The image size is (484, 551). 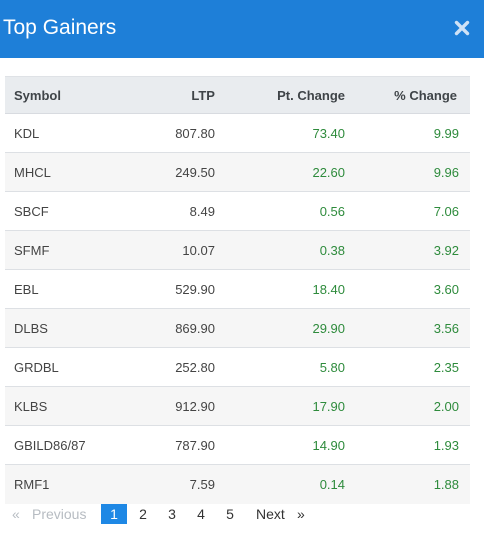 I want to click on table-row: KDL 807.80 73.40 9.99, so click(x=237, y=133).